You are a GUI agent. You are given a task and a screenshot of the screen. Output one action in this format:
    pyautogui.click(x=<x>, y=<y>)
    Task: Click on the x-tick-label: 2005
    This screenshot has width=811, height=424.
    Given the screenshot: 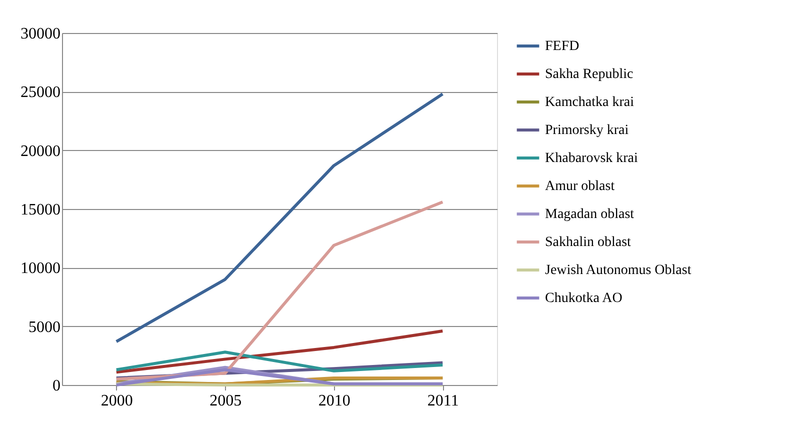 What is the action you would take?
    pyautogui.click(x=226, y=401)
    